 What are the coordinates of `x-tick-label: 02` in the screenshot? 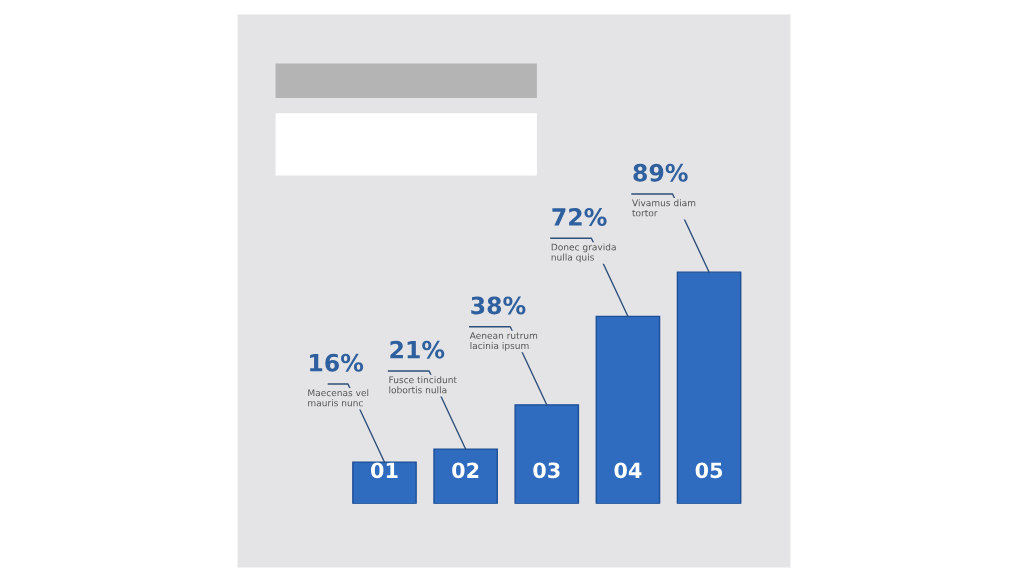 It's located at (465, 470).